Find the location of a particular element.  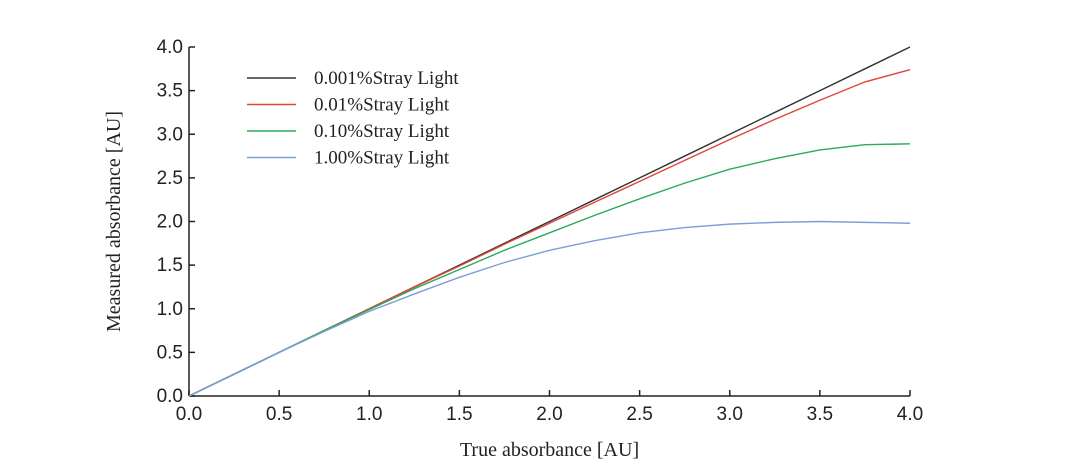

x-tick-label: 0.5 is located at coordinates (279, 414).